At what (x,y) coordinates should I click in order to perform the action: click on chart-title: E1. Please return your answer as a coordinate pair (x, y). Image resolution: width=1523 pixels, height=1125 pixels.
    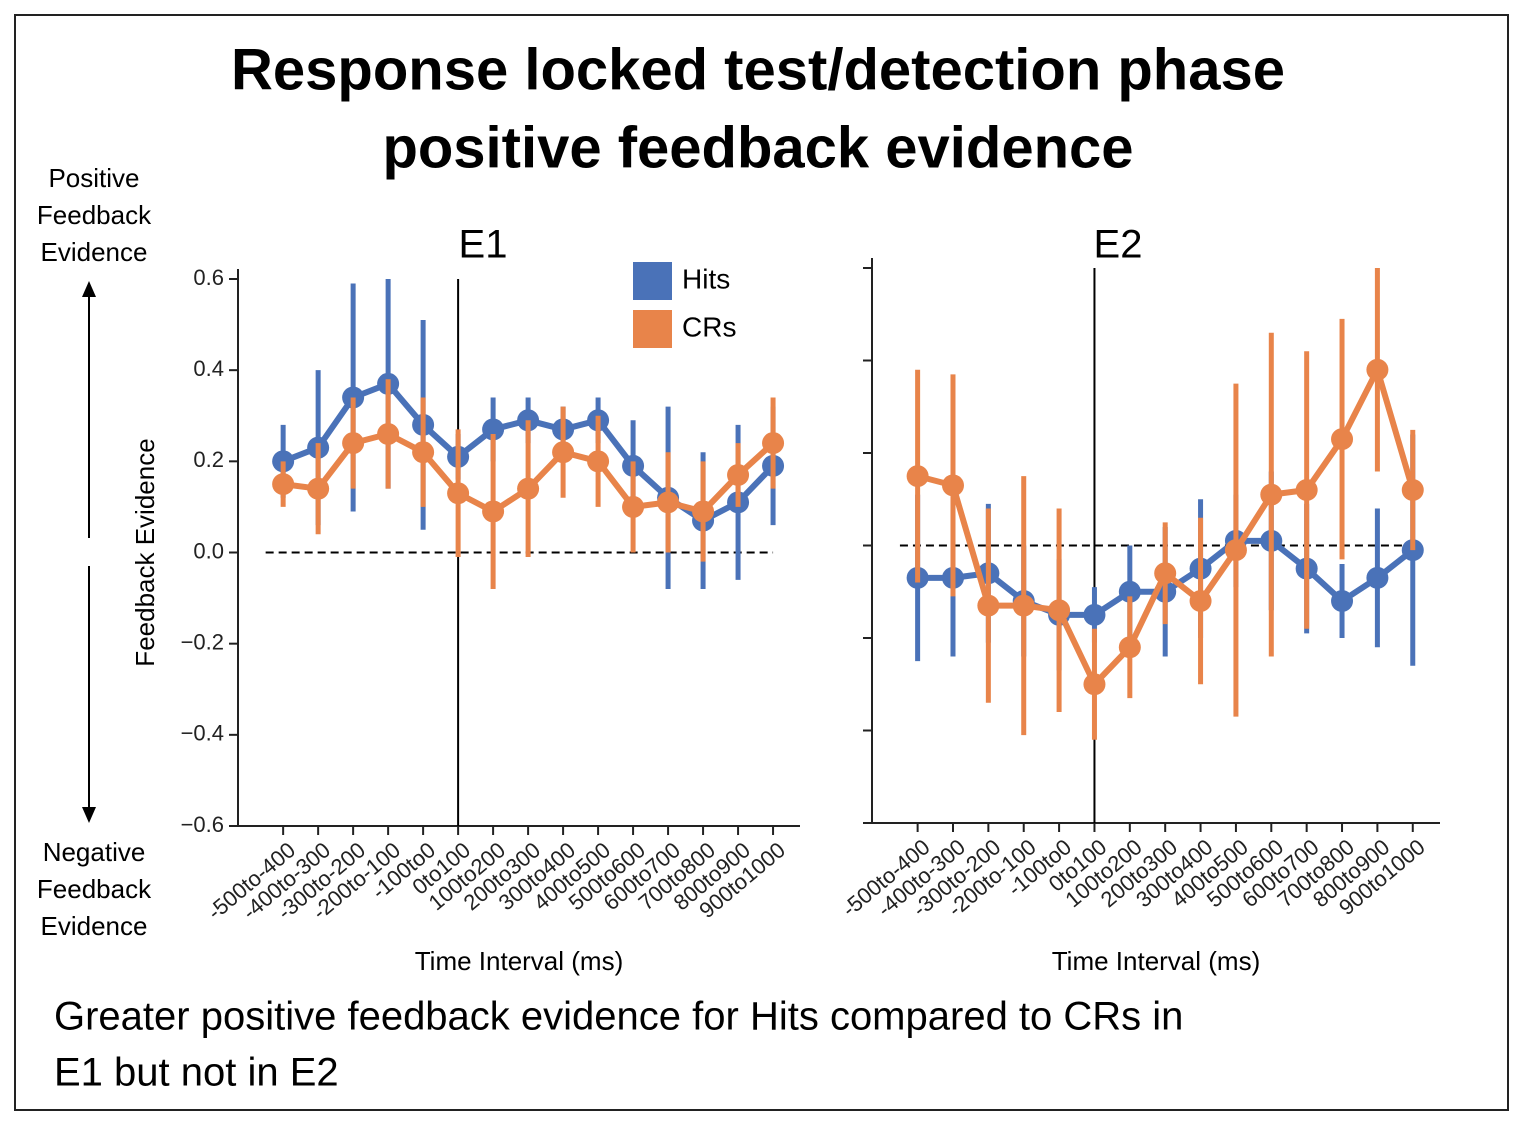
    Looking at the image, I should click on (483, 245).